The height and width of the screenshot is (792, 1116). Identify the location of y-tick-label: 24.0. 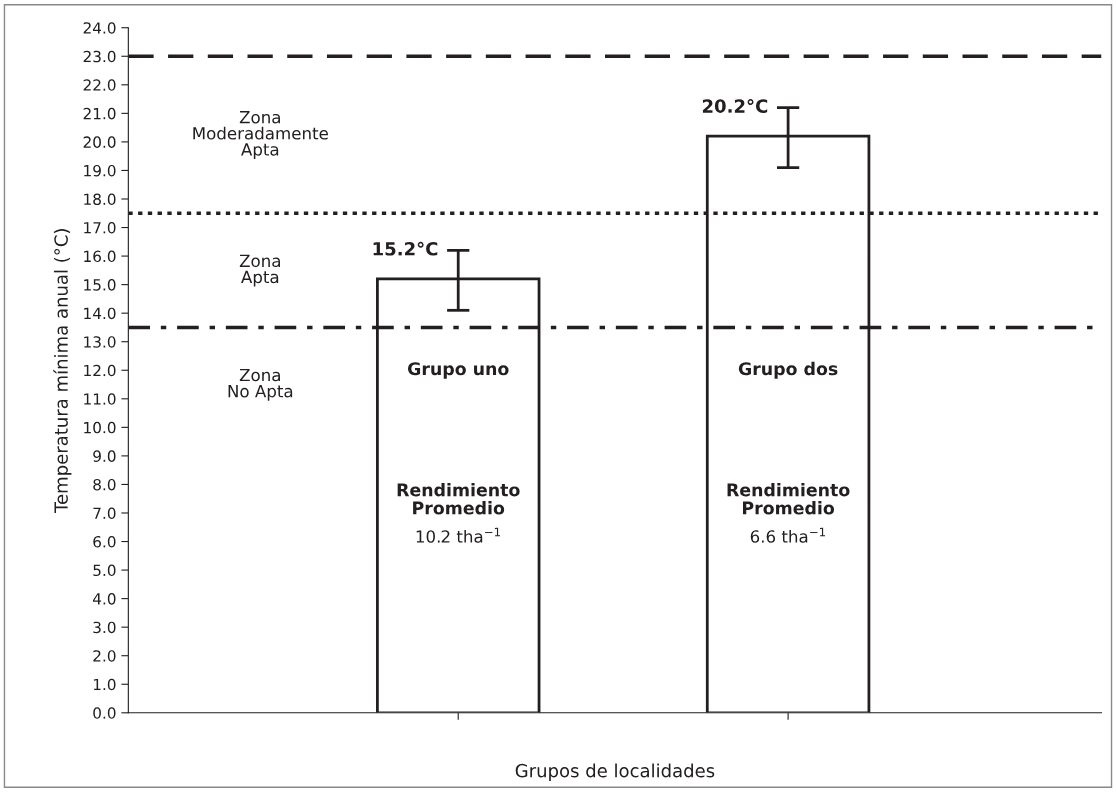
(99, 28).